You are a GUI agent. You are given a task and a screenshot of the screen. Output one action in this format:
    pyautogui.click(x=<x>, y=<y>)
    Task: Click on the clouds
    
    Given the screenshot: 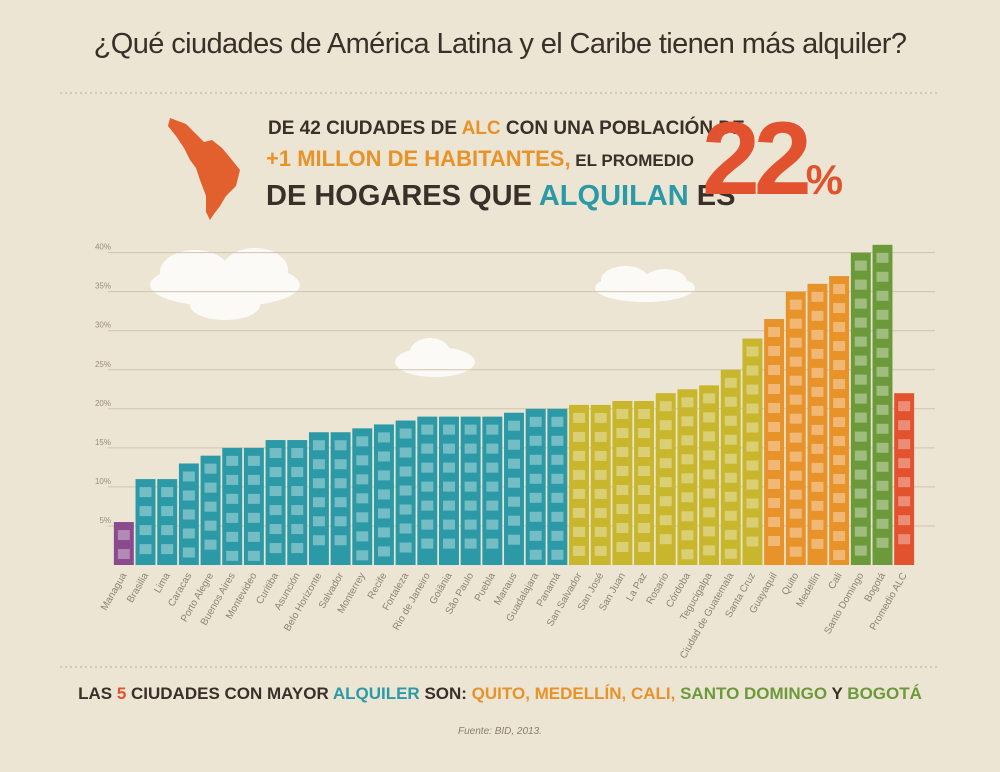 What is the action you would take?
    pyautogui.click(x=422, y=312)
    